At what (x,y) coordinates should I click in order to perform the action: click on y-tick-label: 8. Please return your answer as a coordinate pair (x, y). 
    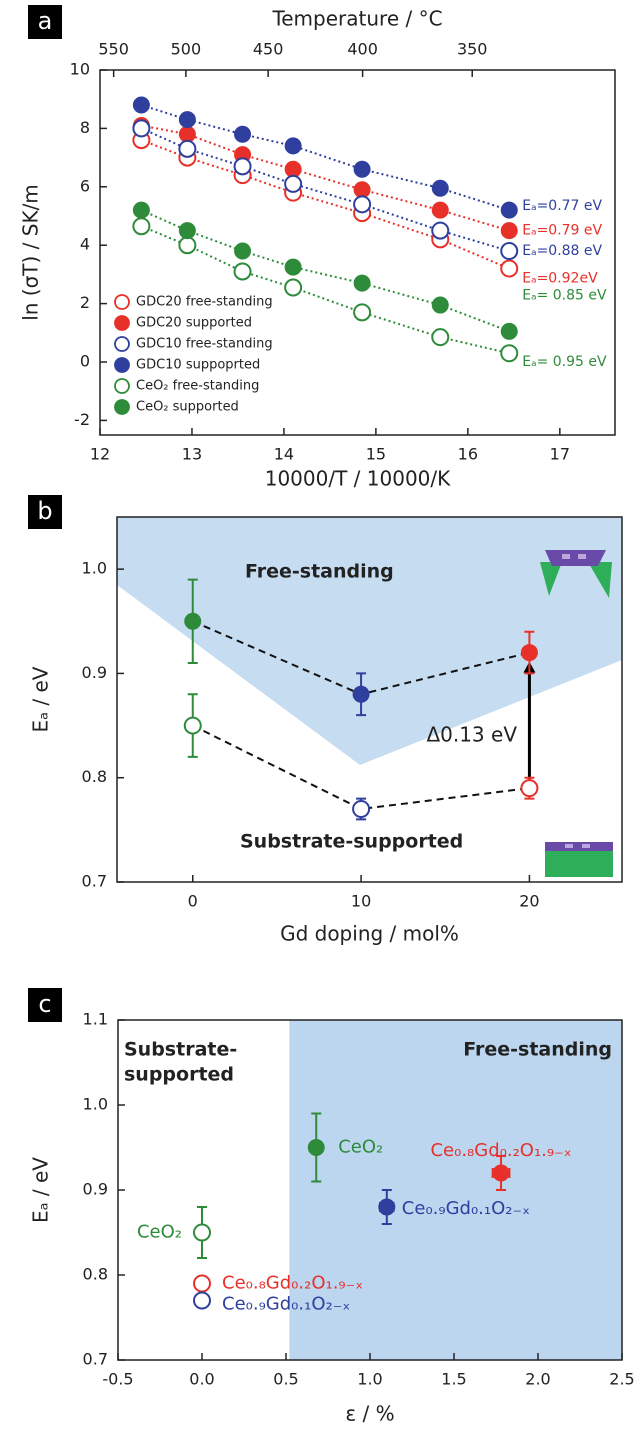
    Looking at the image, I should click on (85, 127).